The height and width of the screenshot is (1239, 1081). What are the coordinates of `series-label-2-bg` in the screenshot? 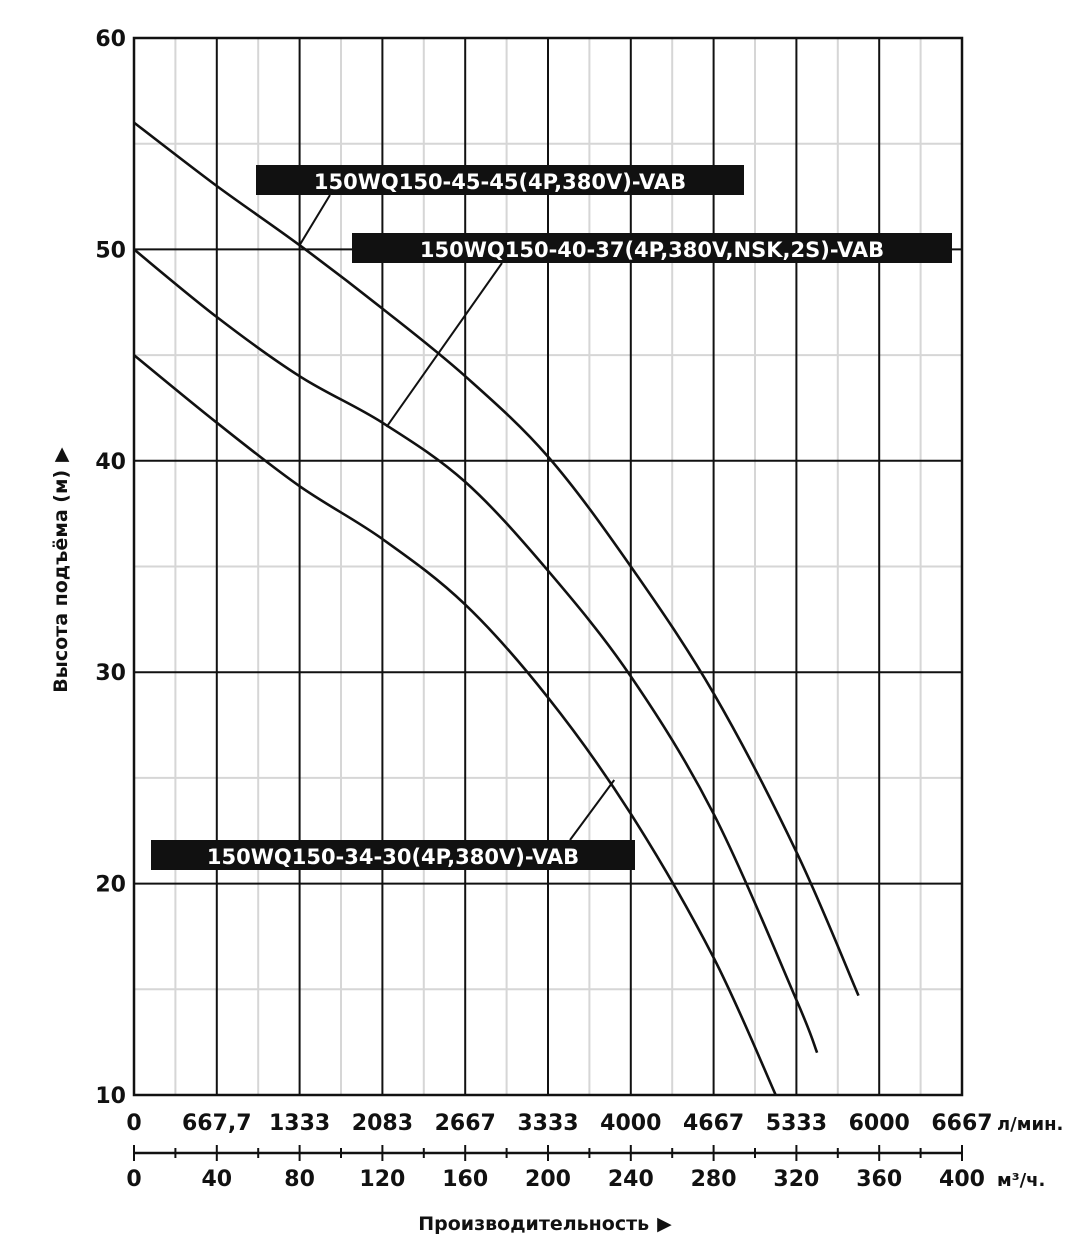 It's located at (652, 248).